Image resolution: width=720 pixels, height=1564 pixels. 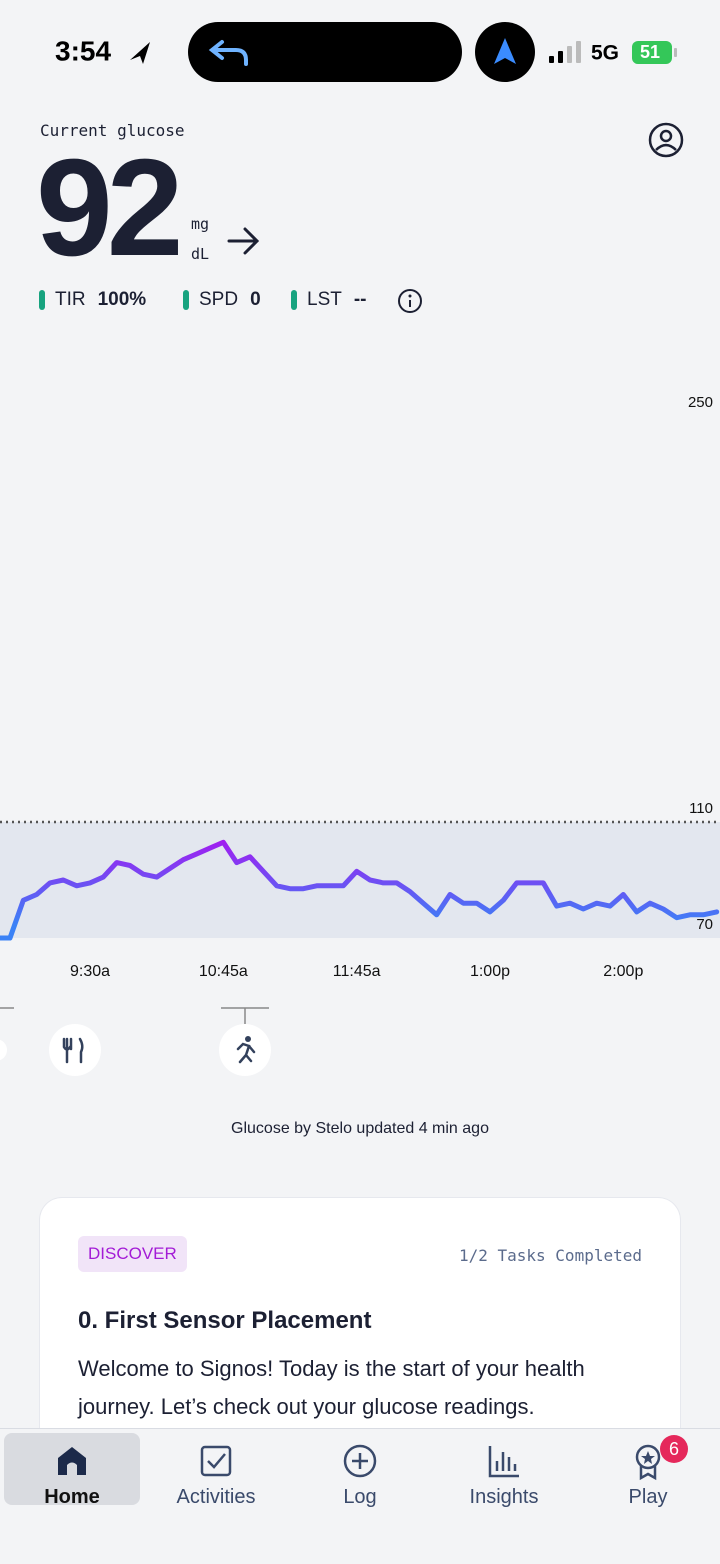 What do you see at coordinates (200, 224) in the screenshot?
I see `unit-top: mg` at bounding box center [200, 224].